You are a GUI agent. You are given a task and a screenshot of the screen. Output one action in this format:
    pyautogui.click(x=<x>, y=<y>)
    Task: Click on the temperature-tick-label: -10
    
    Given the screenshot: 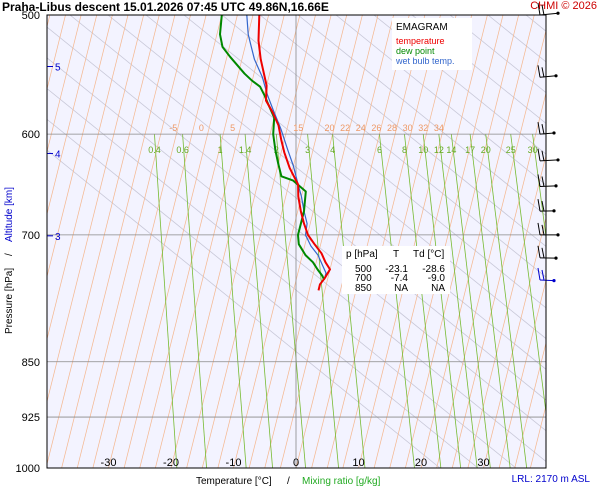 What is the action you would take?
    pyautogui.click(x=234, y=463)
    